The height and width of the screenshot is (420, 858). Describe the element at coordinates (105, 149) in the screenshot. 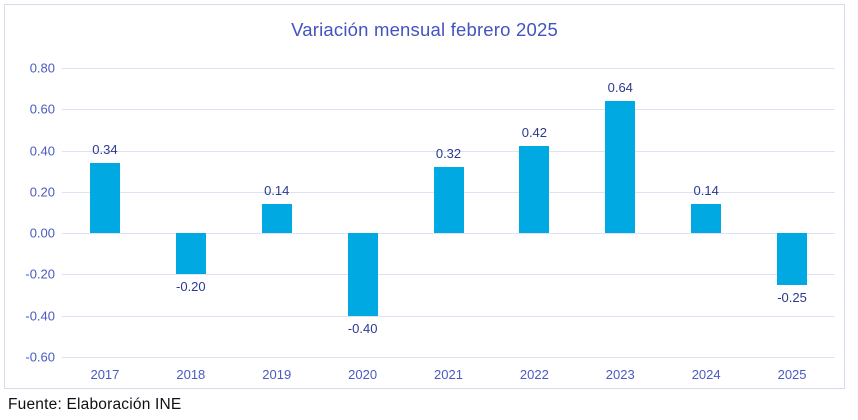

I see `data-label: 0.34` at that location.